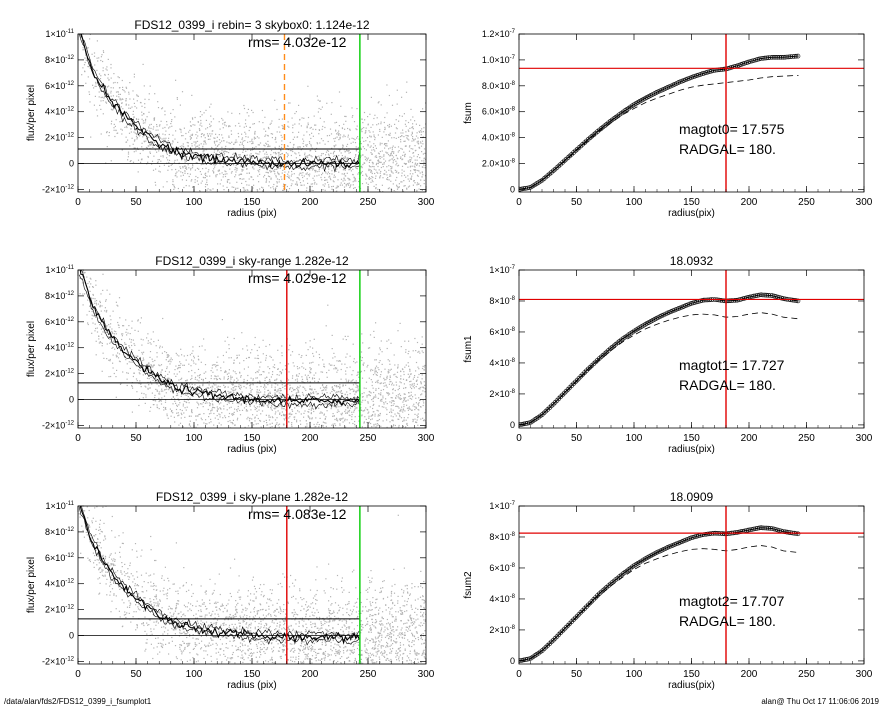 The image size is (885, 708). I want to click on y-tick-label: 8.0×10-8, so click(499, 86).